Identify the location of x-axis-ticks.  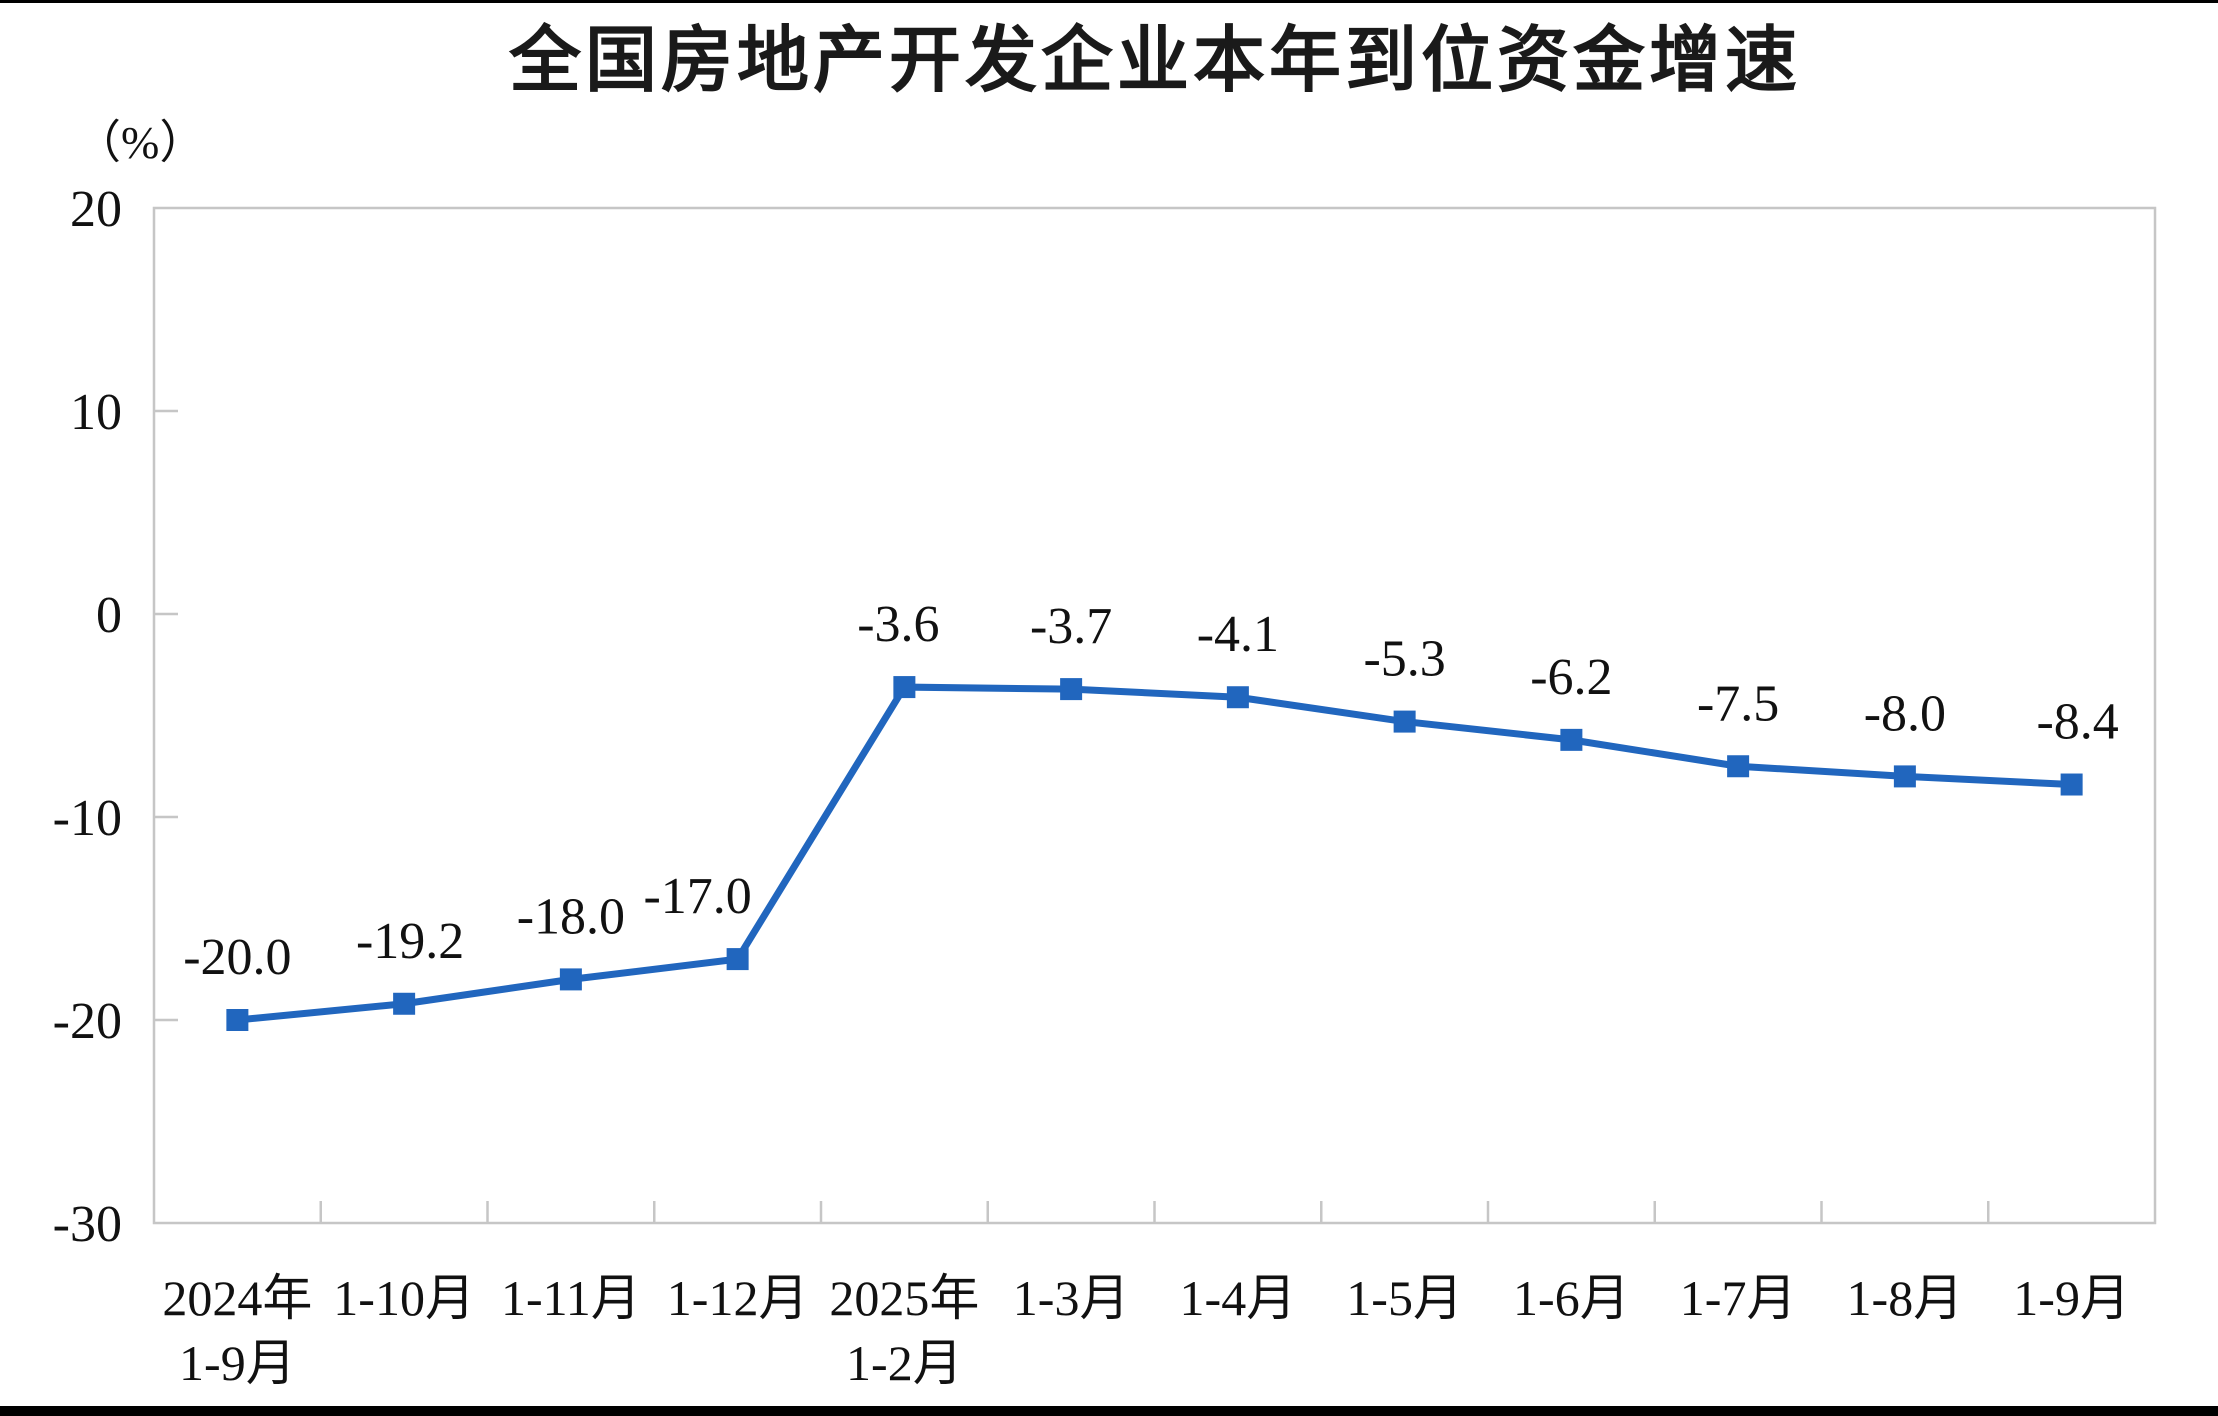
(1154, 1212).